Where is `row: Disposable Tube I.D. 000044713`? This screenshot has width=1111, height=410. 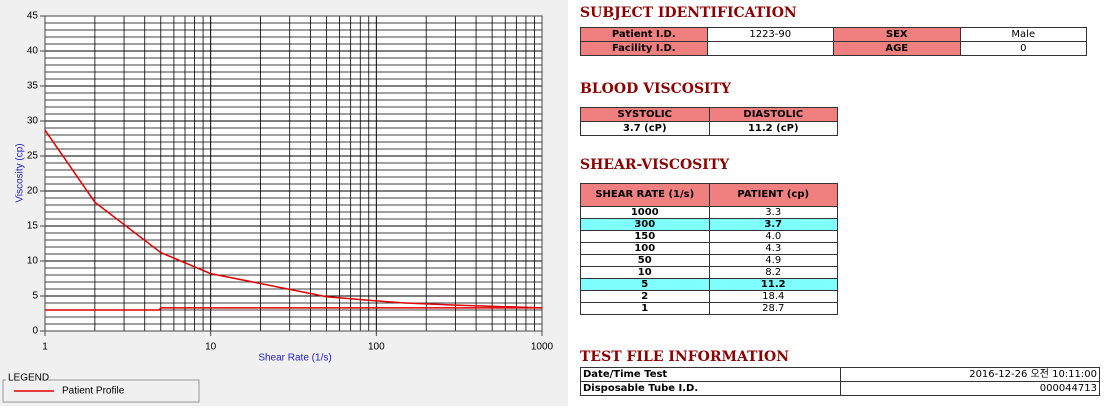
row: Disposable Tube I.D. 000044713 is located at coordinates (840, 388).